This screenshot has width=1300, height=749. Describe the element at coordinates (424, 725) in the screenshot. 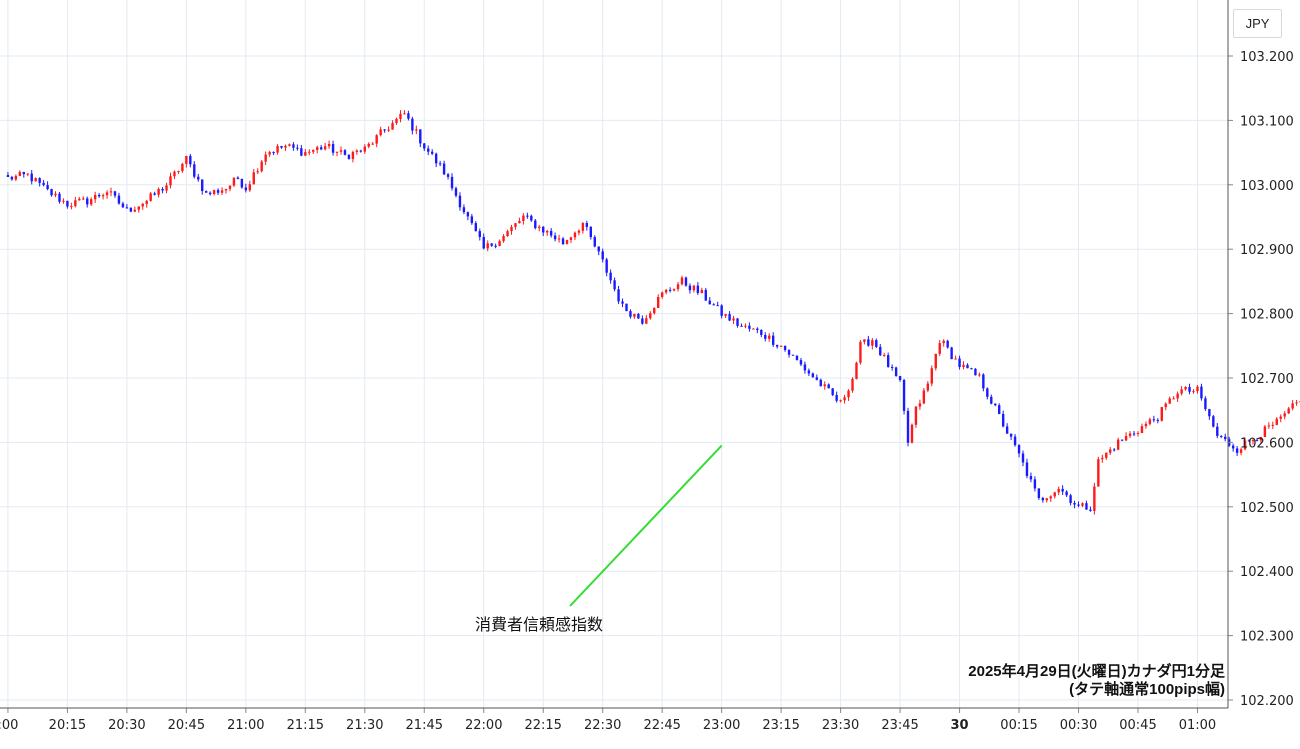

I see `x-tick-label: 21:45` at that location.